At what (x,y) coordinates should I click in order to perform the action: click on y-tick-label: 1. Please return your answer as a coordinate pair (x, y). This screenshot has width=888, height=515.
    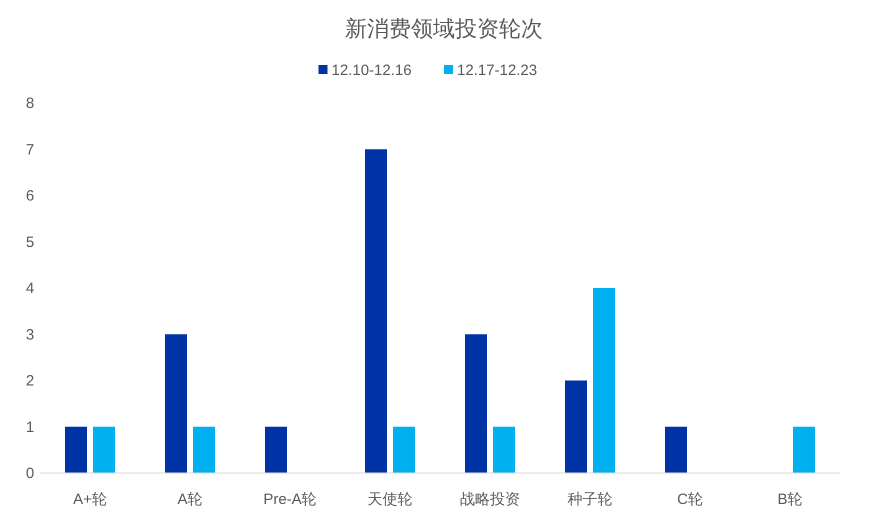
    Looking at the image, I should click on (30, 427).